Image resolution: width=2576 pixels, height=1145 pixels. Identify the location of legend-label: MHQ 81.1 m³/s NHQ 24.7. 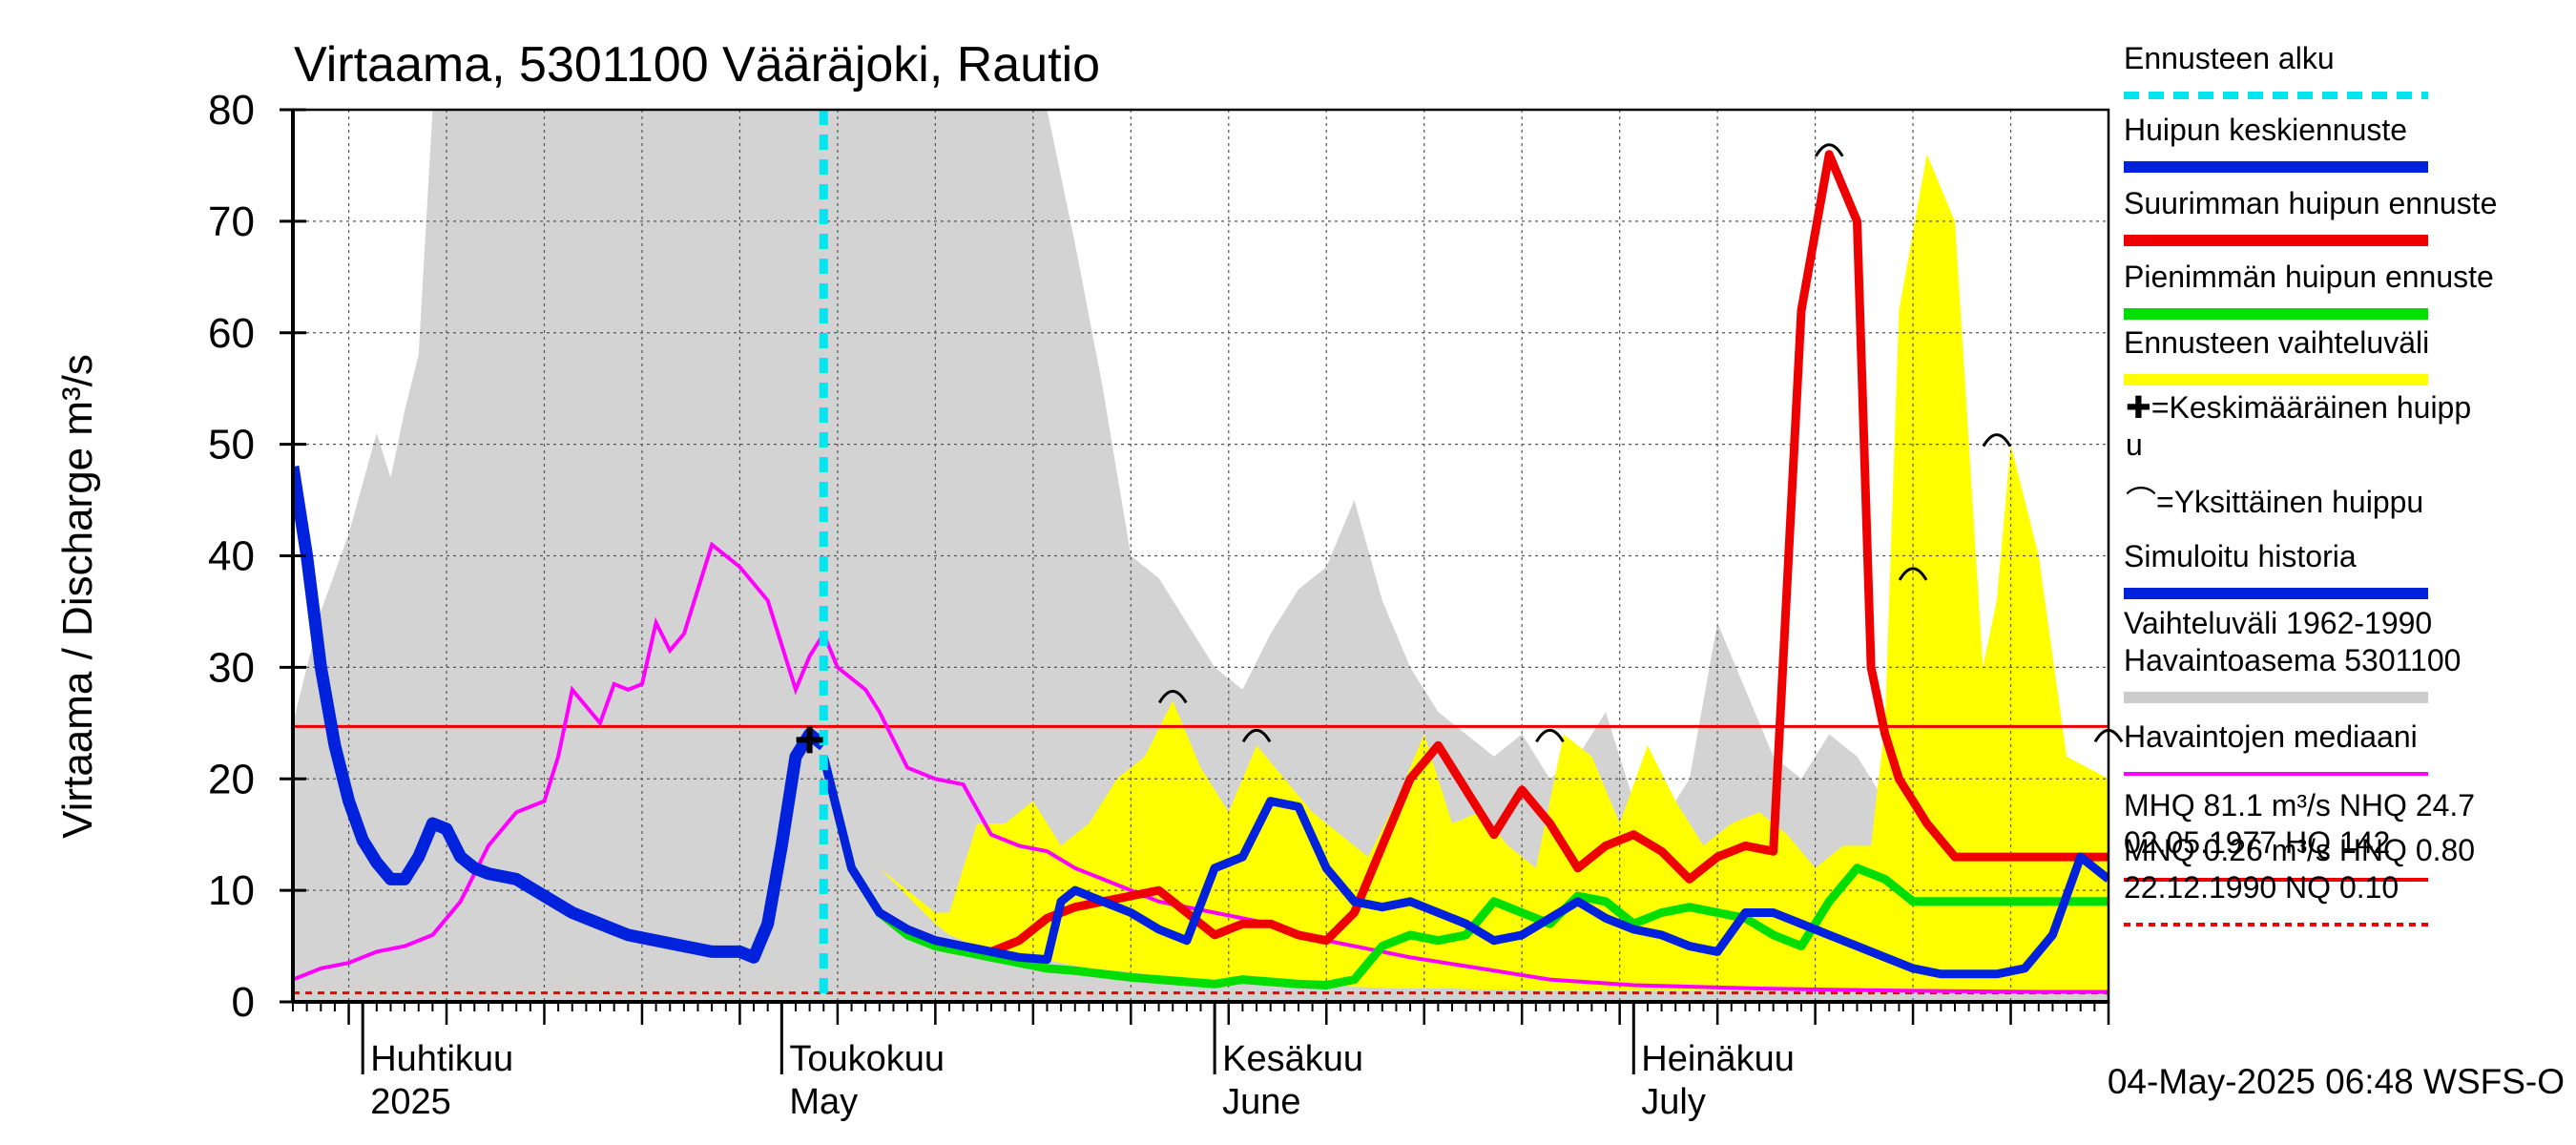
(2299, 805).